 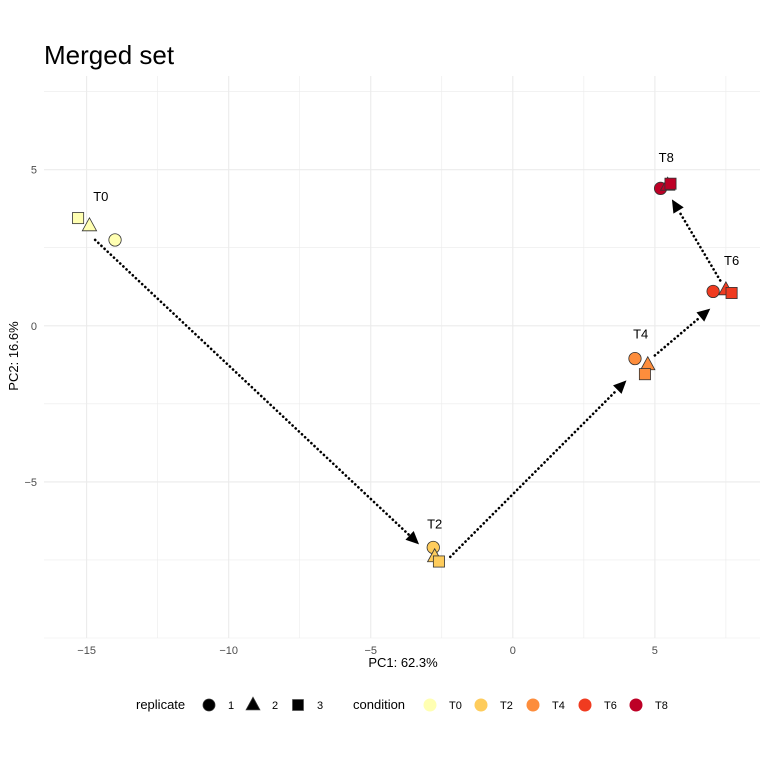 What do you see at coordinates (661, 706) in the screenshot?
I see `legend-condition-label: T8` at bounding box center [661, 706].